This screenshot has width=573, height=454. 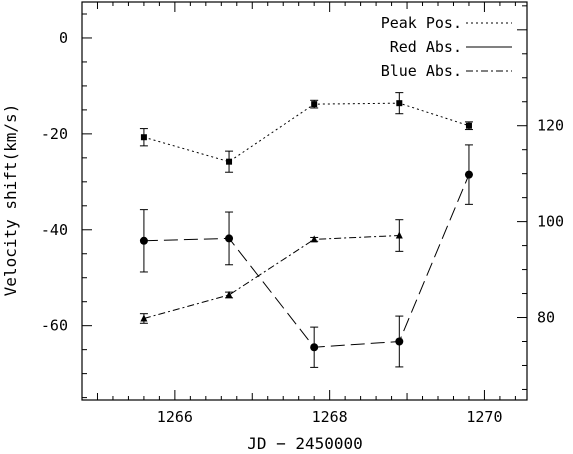 I want to click on right-y-tick-label: 120, so click(x=550, y=126).